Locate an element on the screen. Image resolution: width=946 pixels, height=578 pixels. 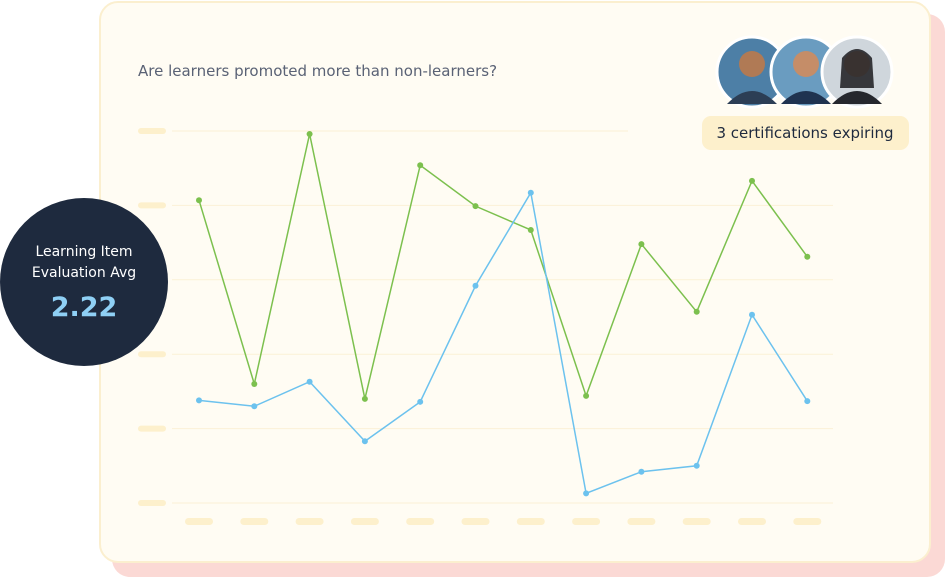
metric-circle is located at coordinates (84, 282).